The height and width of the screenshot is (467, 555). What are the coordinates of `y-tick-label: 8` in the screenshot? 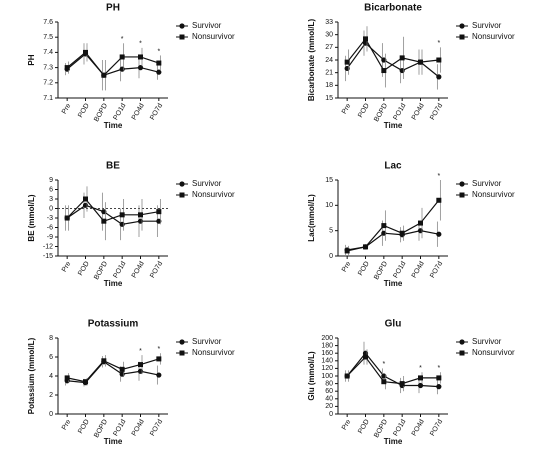 It's located at (51, 338).